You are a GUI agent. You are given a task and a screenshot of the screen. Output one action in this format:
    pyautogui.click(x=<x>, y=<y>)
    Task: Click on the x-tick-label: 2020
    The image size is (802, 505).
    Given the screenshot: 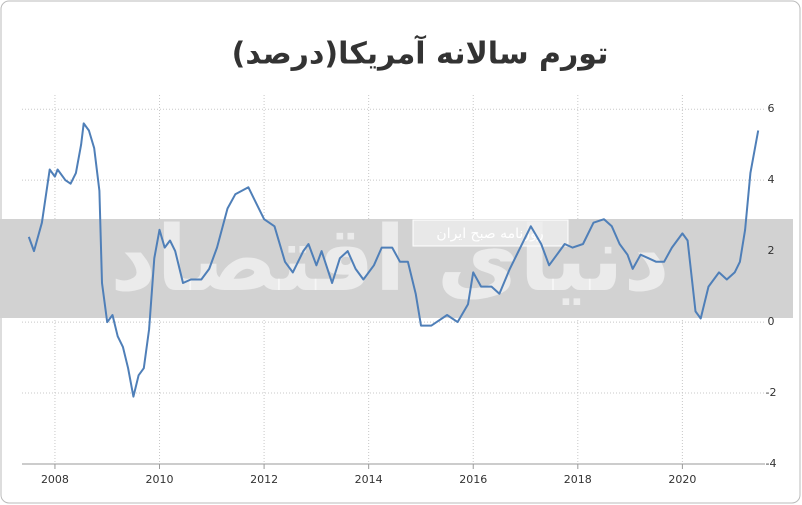 What is the action you would take?
    pyautogui.click(x=682, y=479)
    